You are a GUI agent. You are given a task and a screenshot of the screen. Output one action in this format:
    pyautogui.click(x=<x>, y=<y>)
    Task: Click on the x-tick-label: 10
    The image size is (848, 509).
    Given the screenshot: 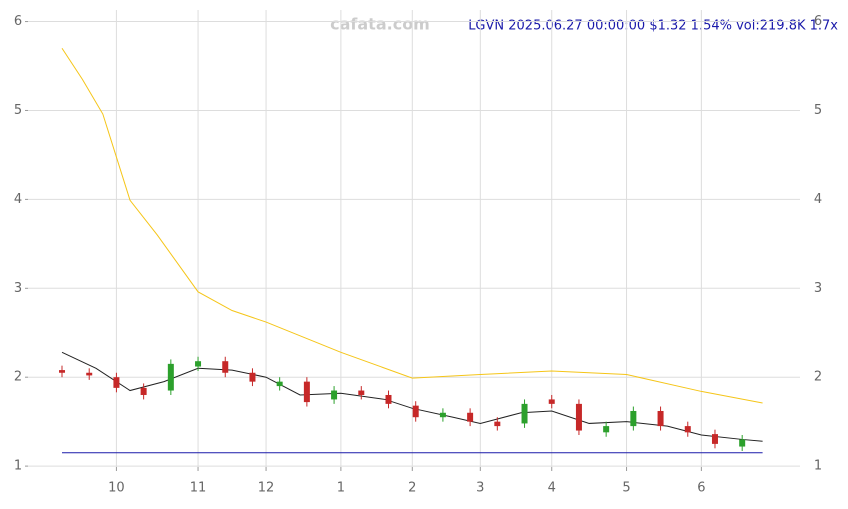 What is the action you would take?
    pyautogui.click(x=116, y=488)
    